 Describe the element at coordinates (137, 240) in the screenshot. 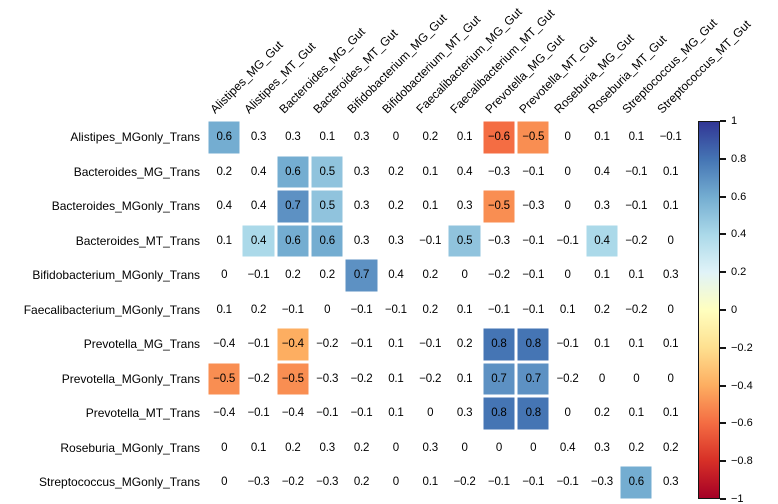

I see `row-label: Bacteroides_MT_Trans` at that location.